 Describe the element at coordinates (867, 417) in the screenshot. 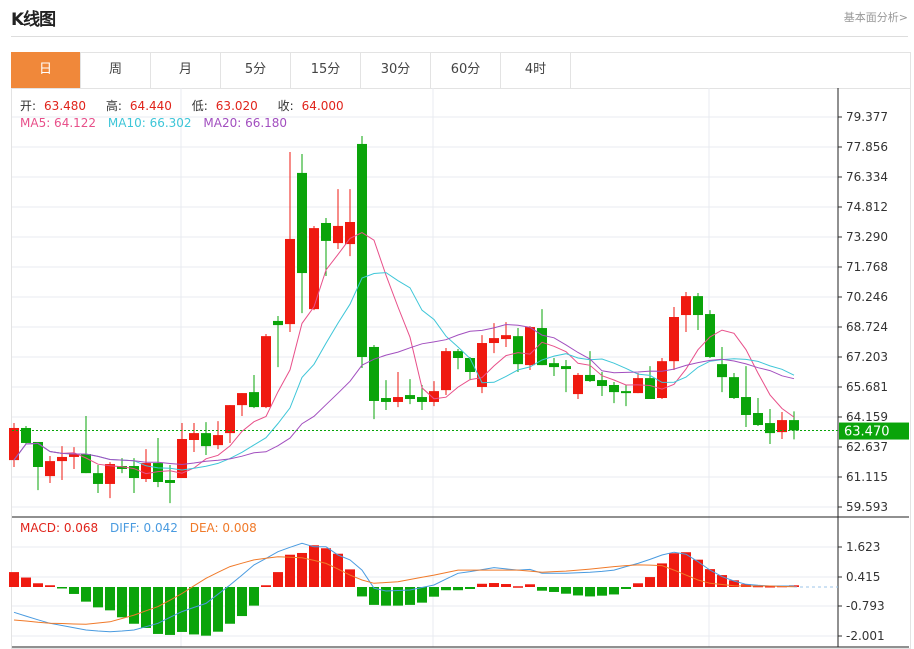

I see `y-tick-label: 64.159` at that location.